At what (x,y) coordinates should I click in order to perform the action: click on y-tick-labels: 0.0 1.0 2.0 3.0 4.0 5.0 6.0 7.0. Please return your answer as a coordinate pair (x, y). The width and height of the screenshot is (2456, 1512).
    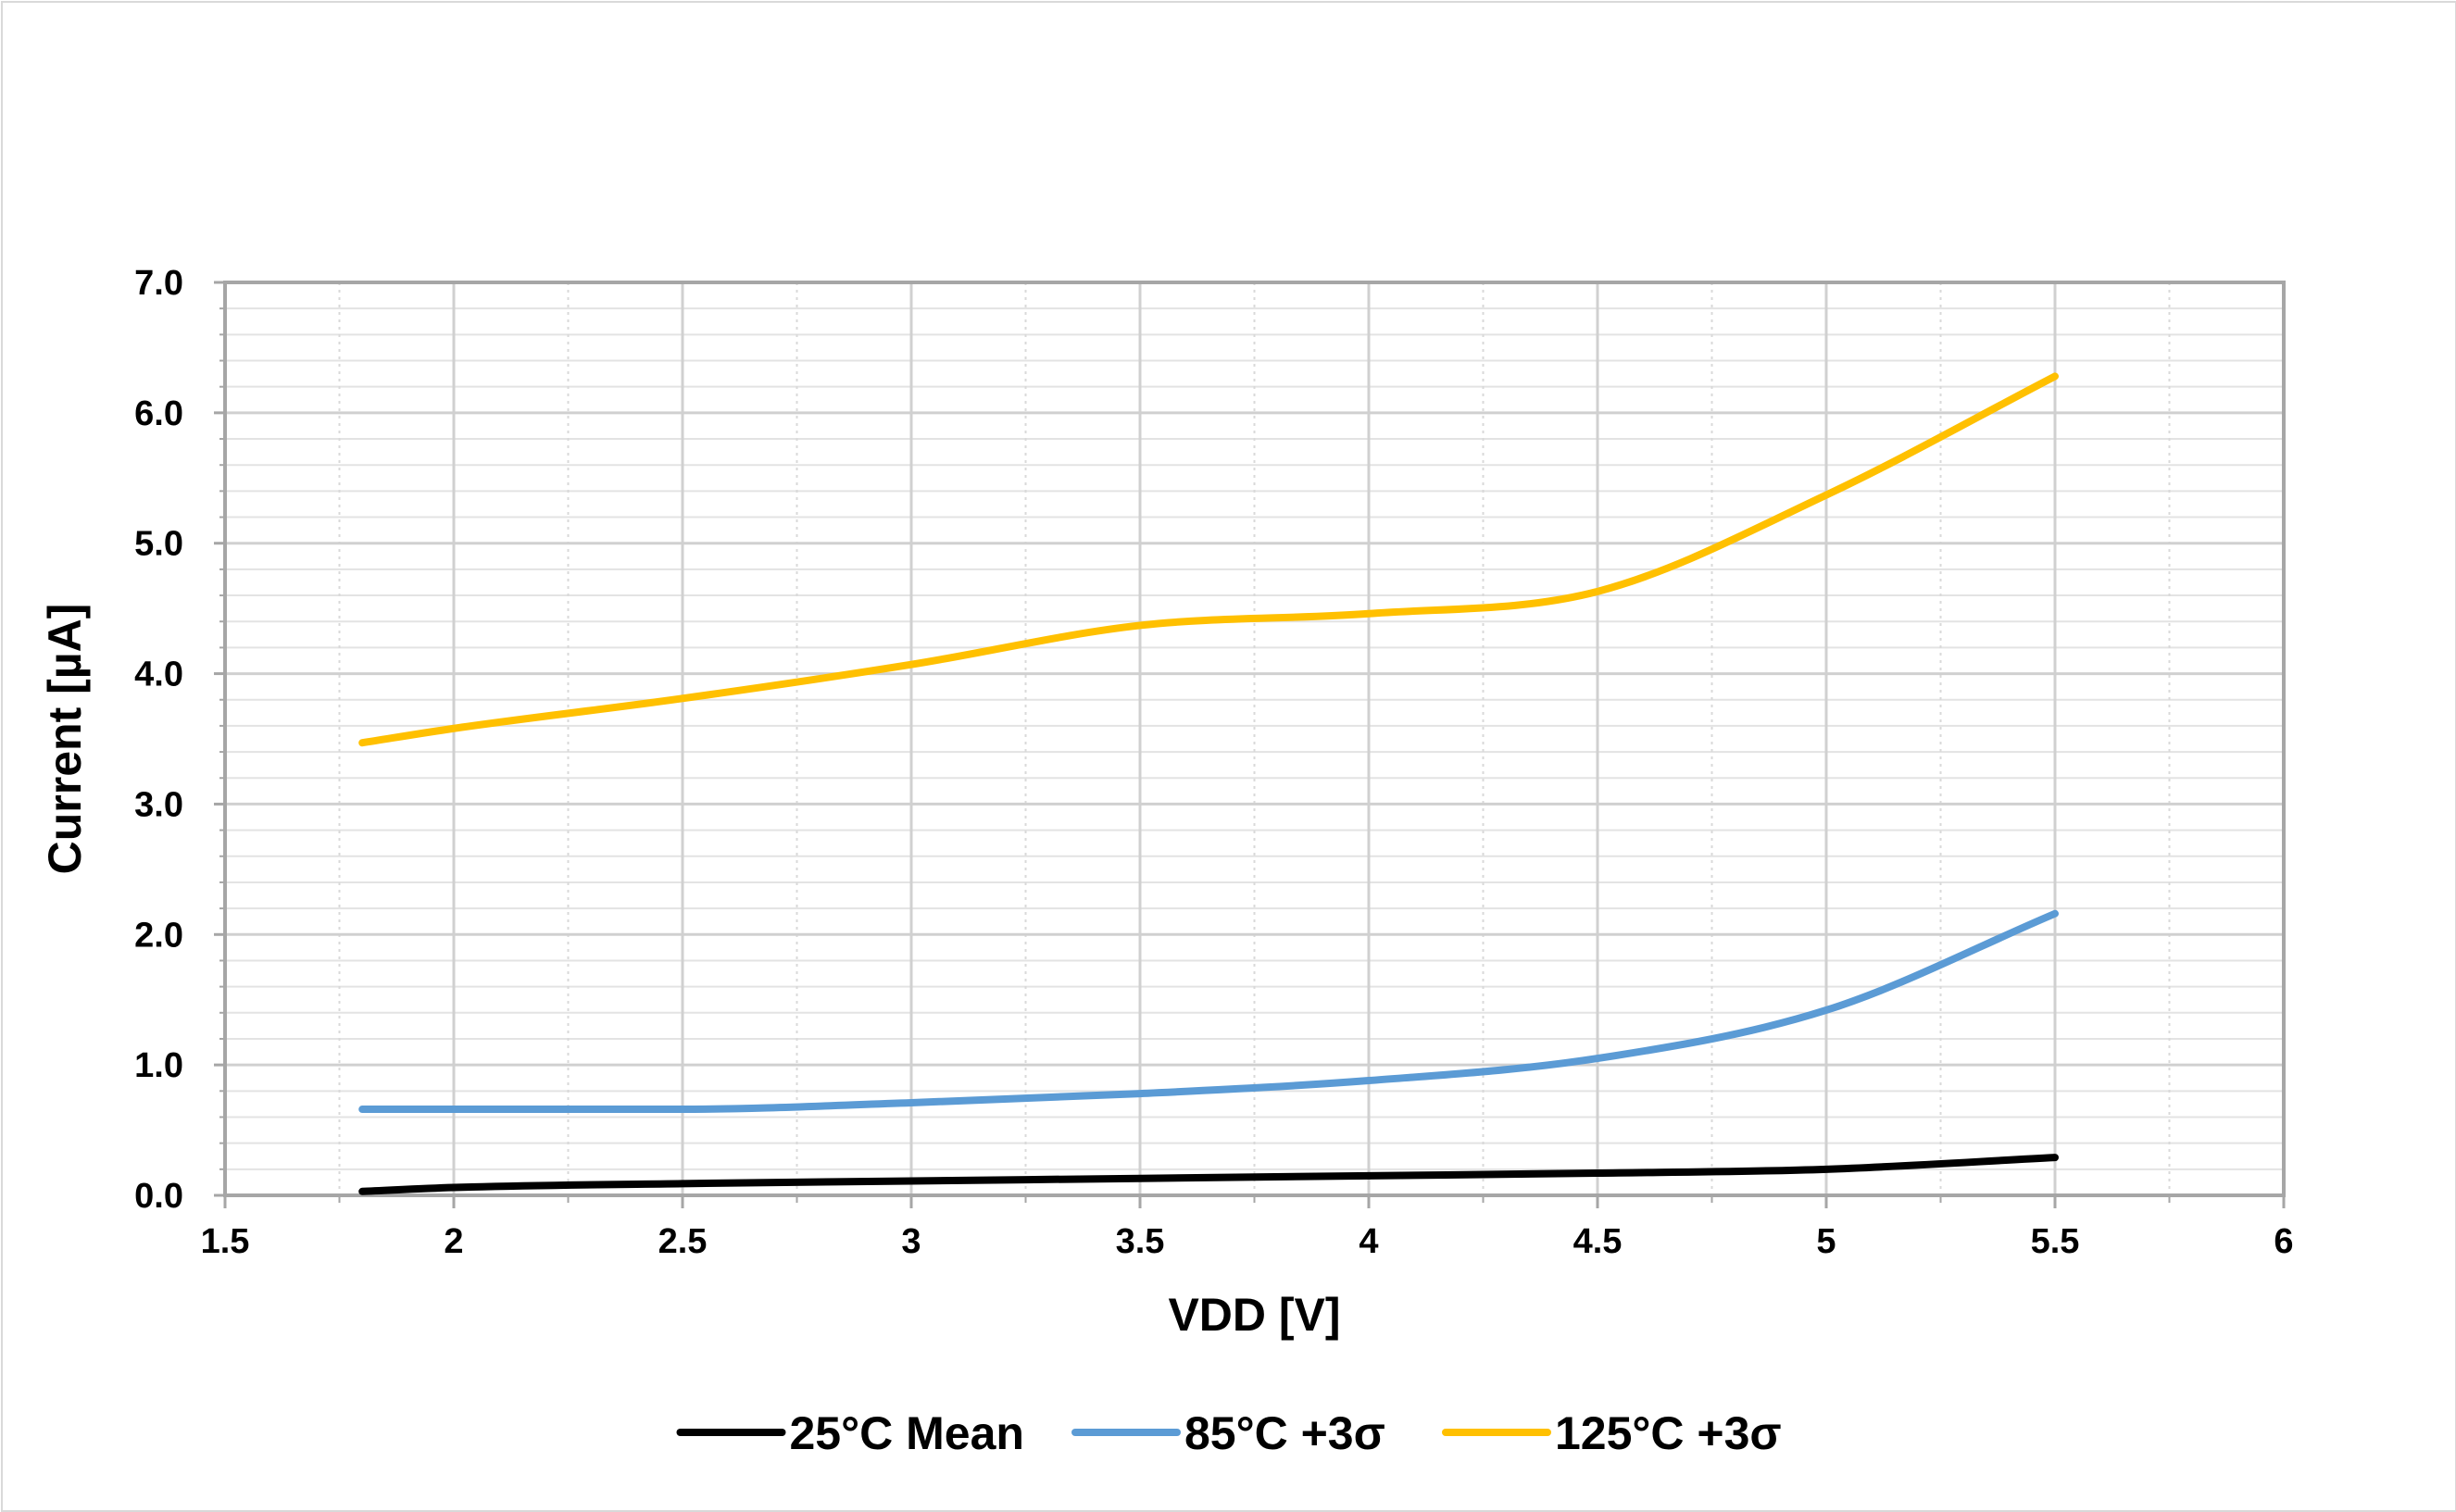
    Looking at the image, I should click on (159, 740).